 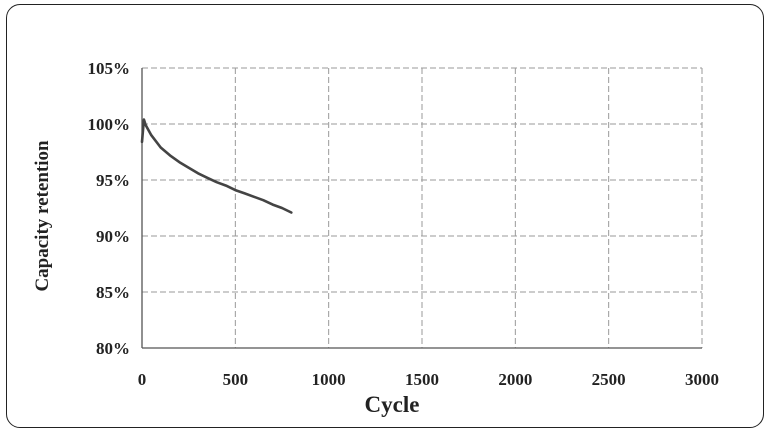 I want to click on series-line, so click(x=216, y=166).